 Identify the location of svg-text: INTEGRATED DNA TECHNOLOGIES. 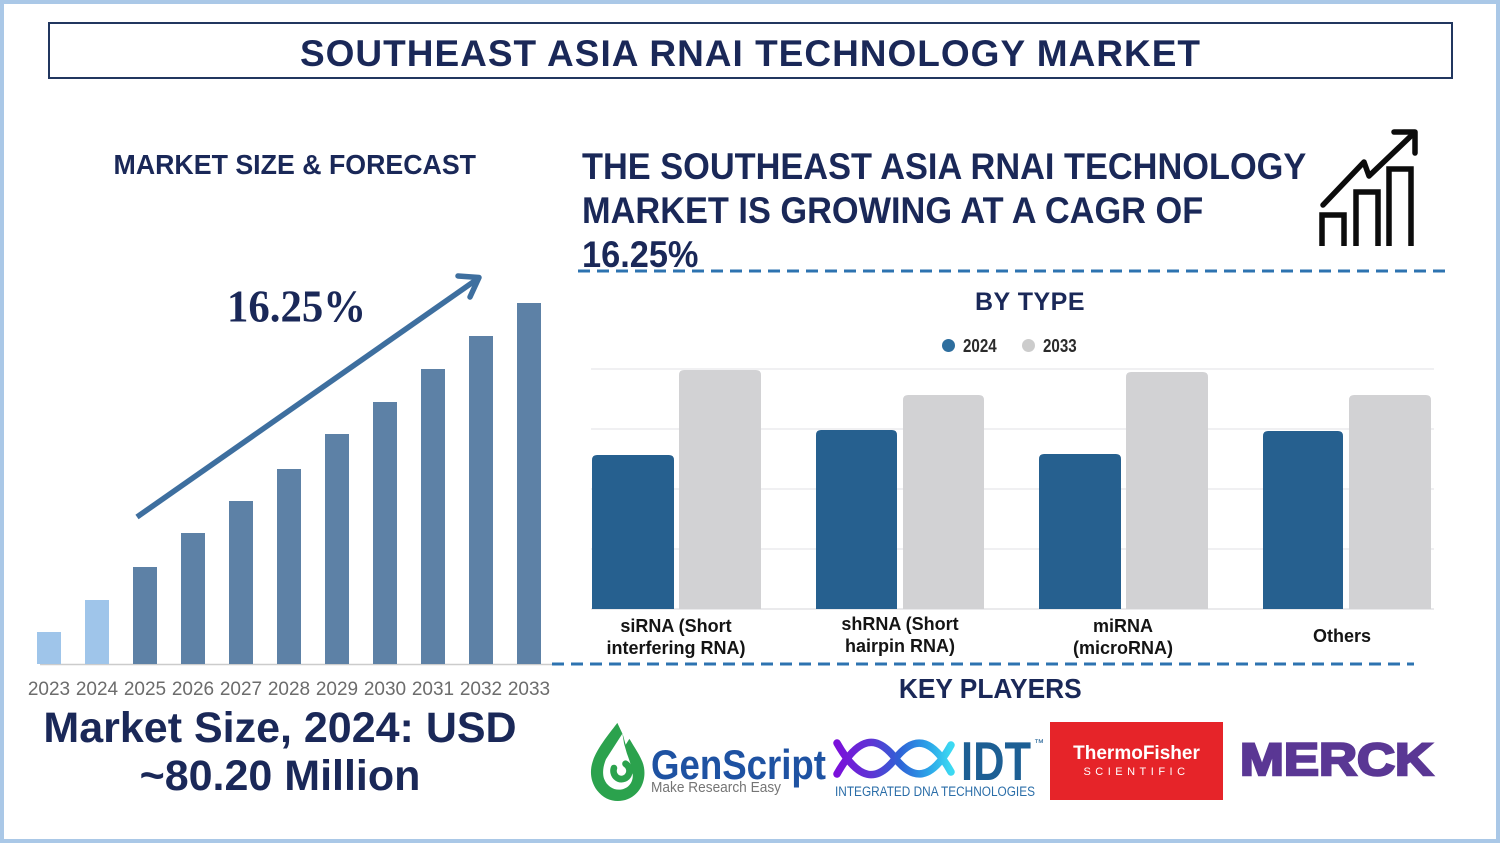
(935, 791).